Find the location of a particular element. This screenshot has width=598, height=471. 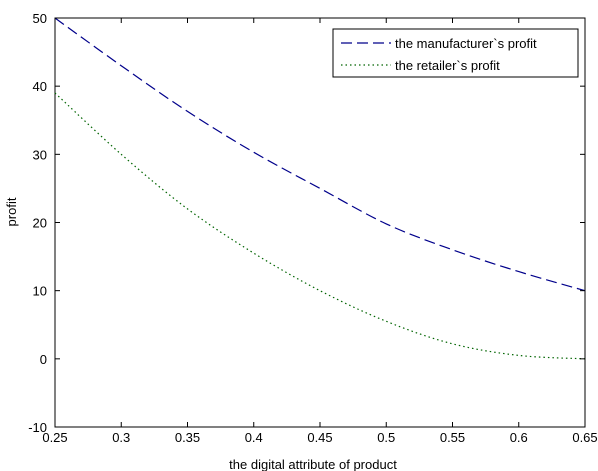

y-tick-label: 20 is located at coordinates (40, 223).